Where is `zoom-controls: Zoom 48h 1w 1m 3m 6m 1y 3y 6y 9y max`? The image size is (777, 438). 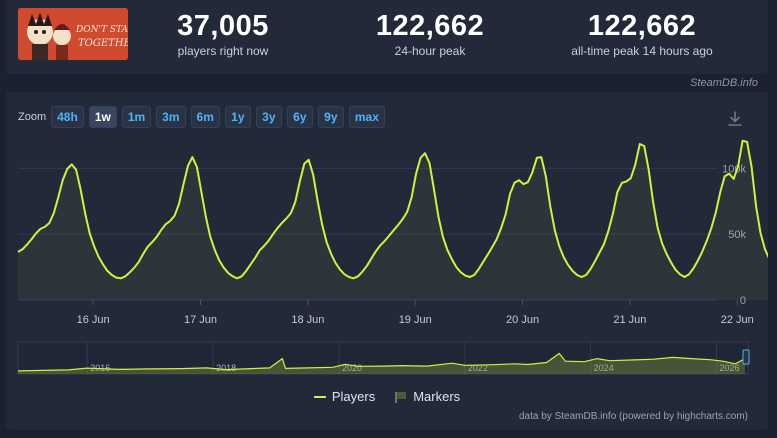 zoom-controls: Zoom 48h 1w 1m 3m 6m 1y 3y 6y 9y max is located at coordinates (204, 117).